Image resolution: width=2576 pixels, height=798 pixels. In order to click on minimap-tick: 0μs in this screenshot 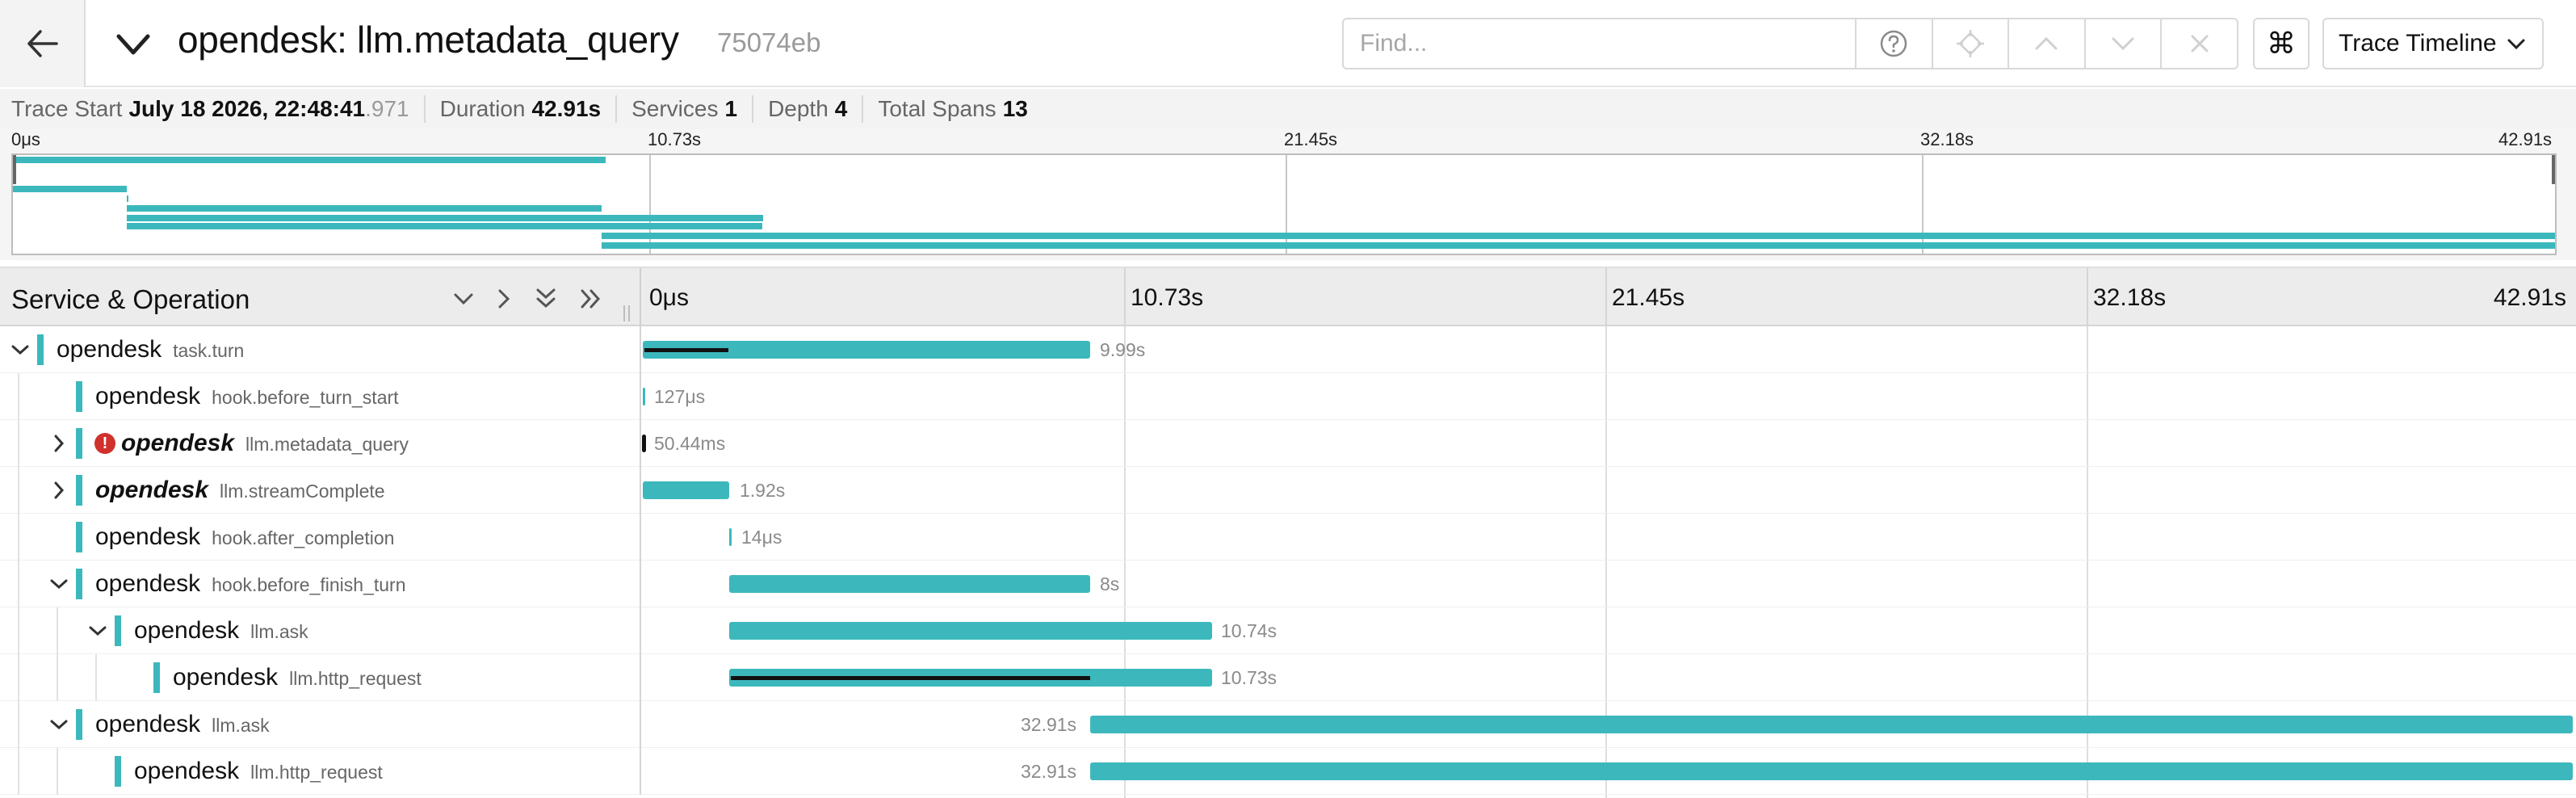, I will do `click(25, 139)`.